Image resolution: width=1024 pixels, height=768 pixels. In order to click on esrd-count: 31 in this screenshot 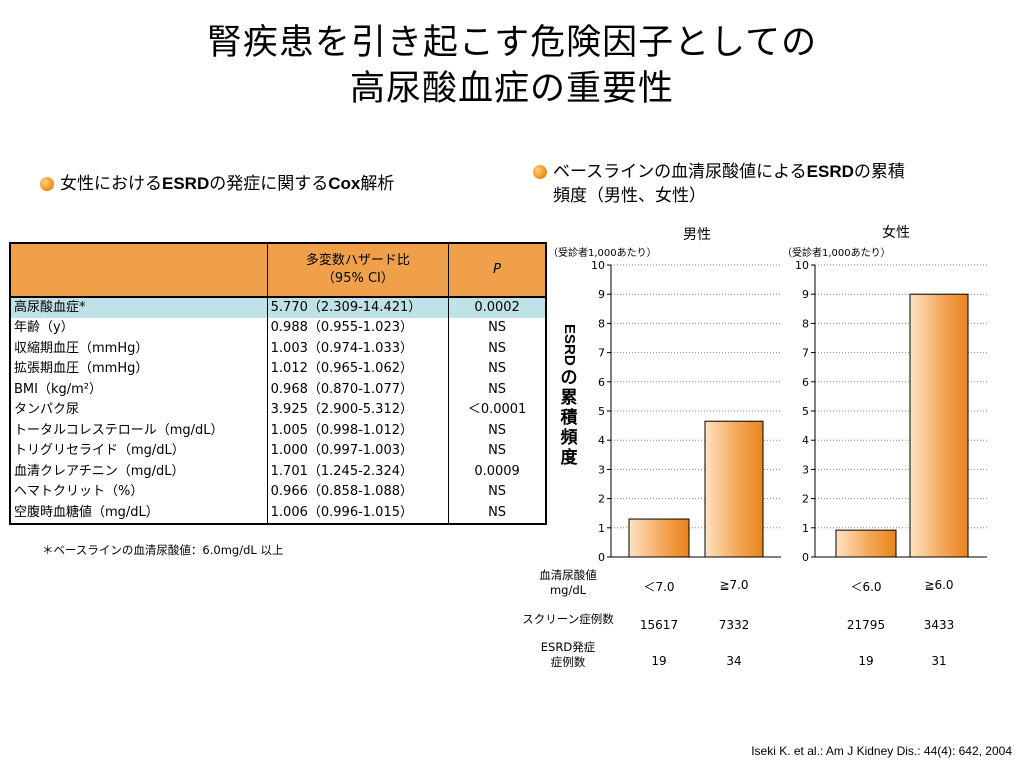, I will do `click(939, 661)`.